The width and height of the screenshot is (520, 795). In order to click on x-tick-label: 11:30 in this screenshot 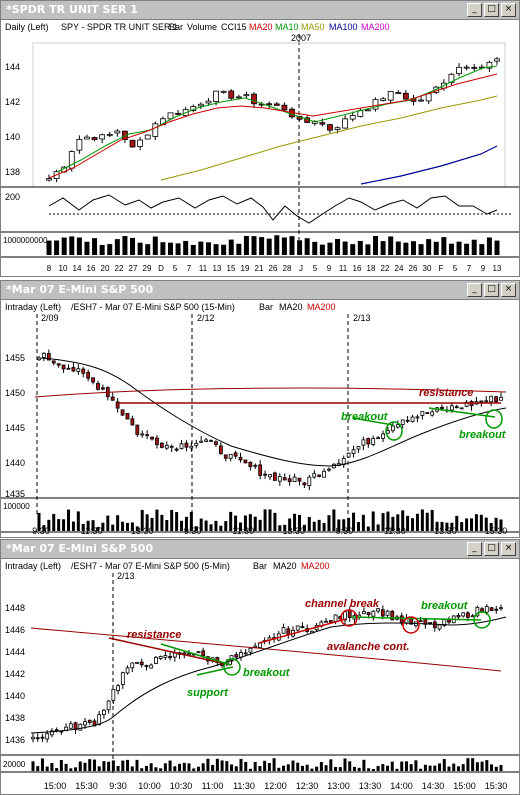, I will do `click(244, 786)`.